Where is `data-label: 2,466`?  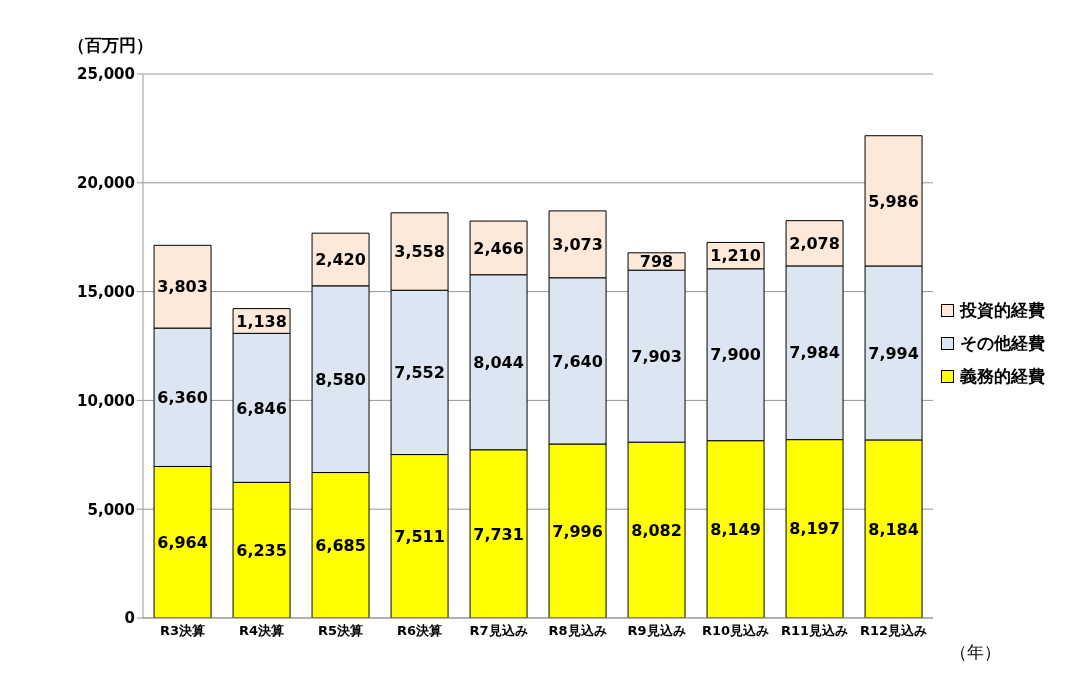
data-label: 2,466 is located at coordinates (498, 248).